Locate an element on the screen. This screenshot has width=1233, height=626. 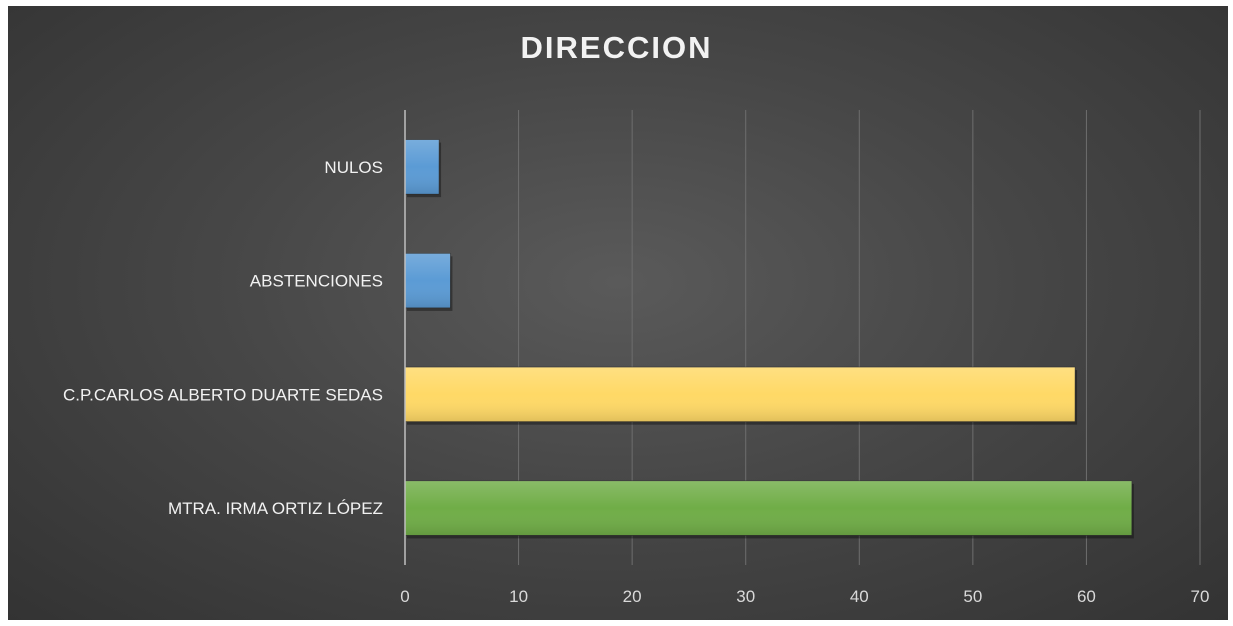
chart-title: DIRECCION is located at coordinates (616, 47).